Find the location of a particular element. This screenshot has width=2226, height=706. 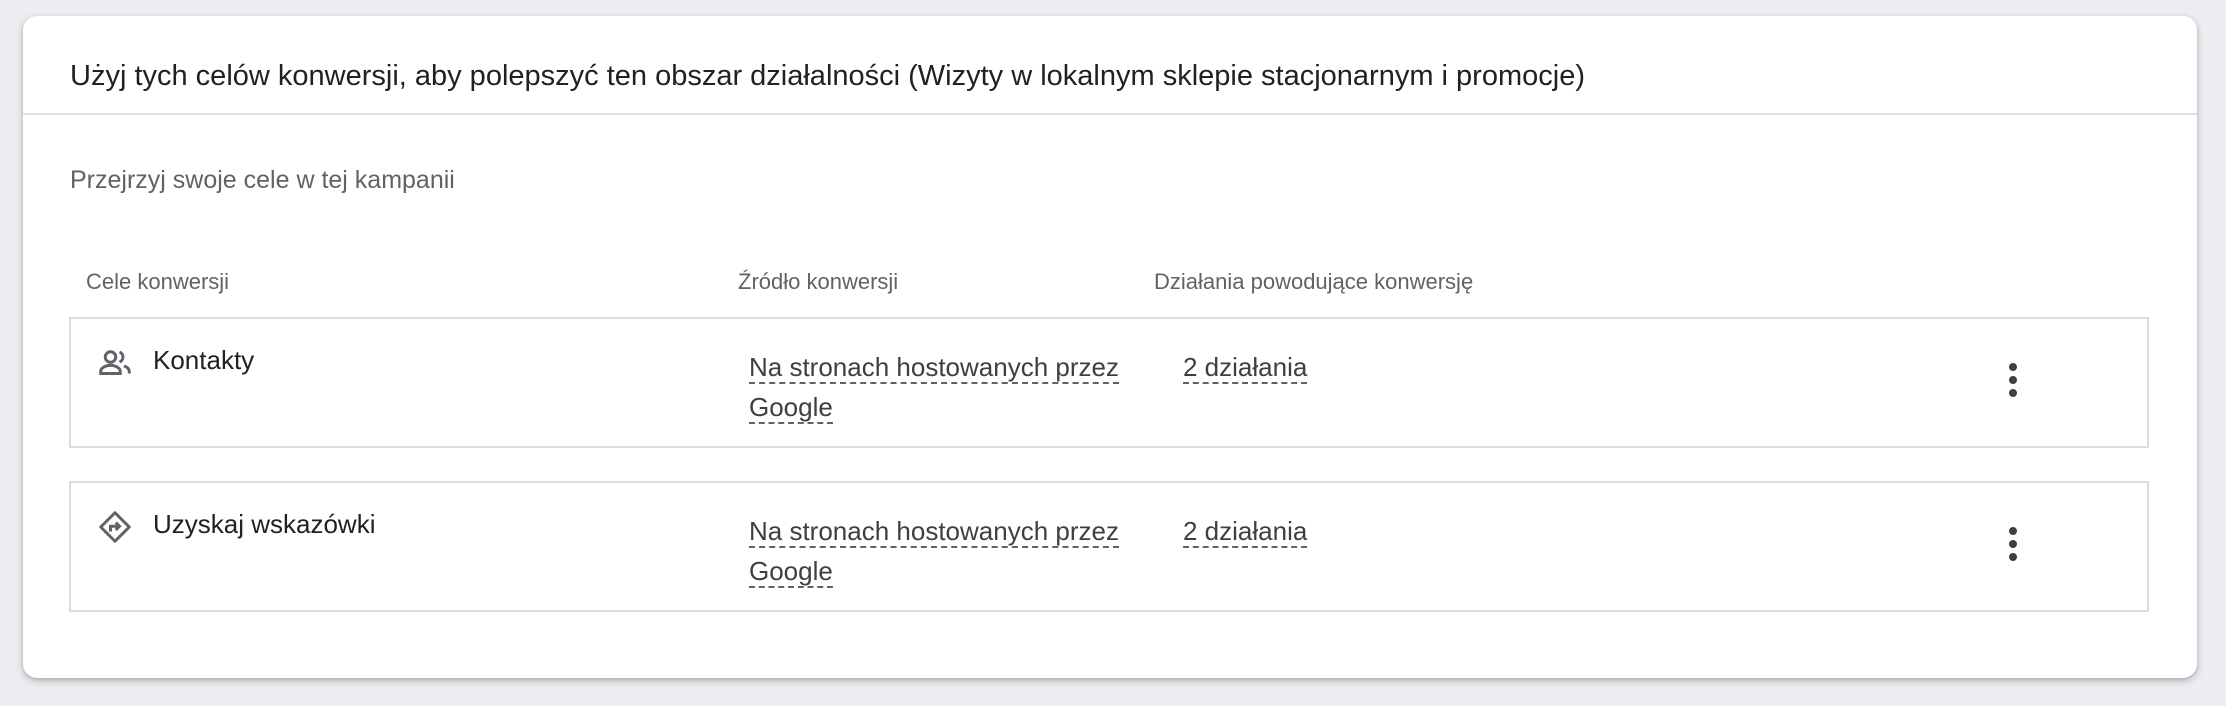

goal-name: Uzyskaj wskazówki is located at coordinates (264, 524).